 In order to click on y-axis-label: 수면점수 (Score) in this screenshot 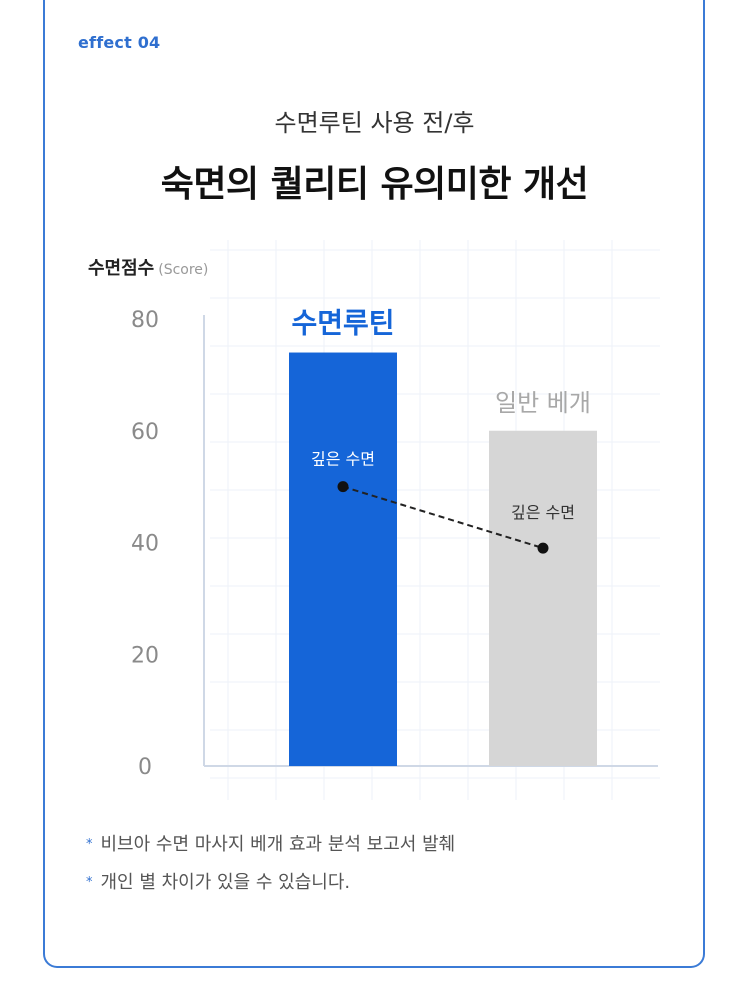, I will do `click(148, 267)`.